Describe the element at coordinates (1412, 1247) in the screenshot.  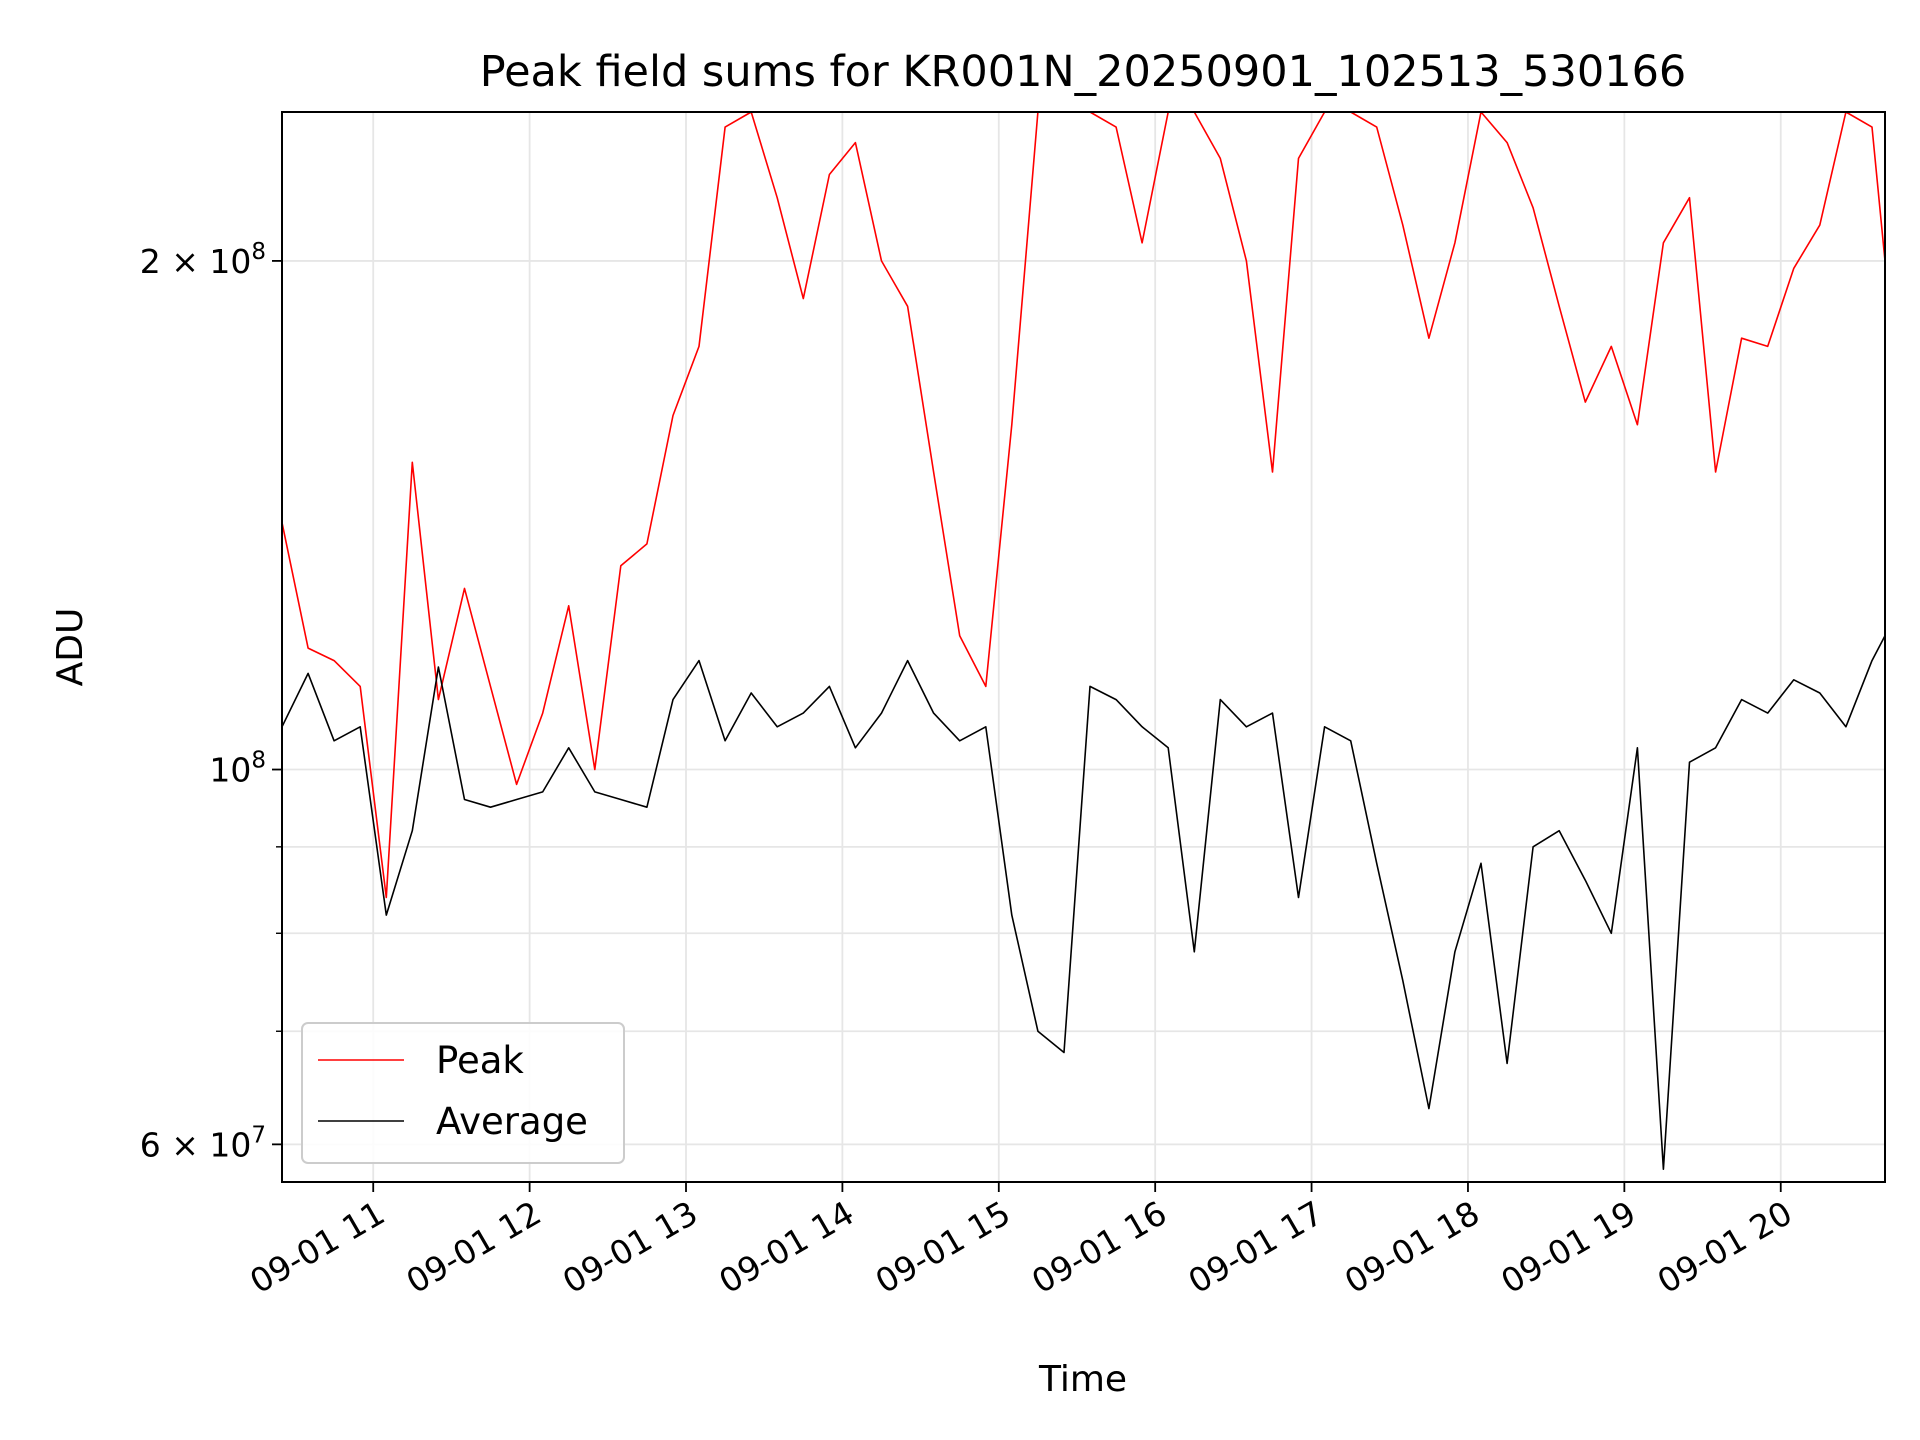
I see `x-tick-label: 09-01 18` at that location.